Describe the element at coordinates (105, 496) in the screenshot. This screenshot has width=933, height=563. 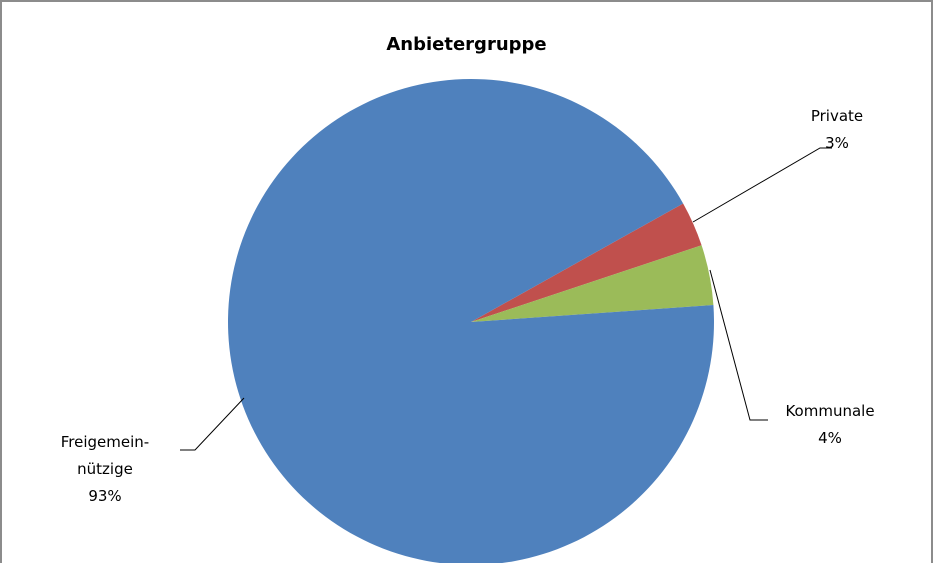
I see `value-label: 93%` at that location.